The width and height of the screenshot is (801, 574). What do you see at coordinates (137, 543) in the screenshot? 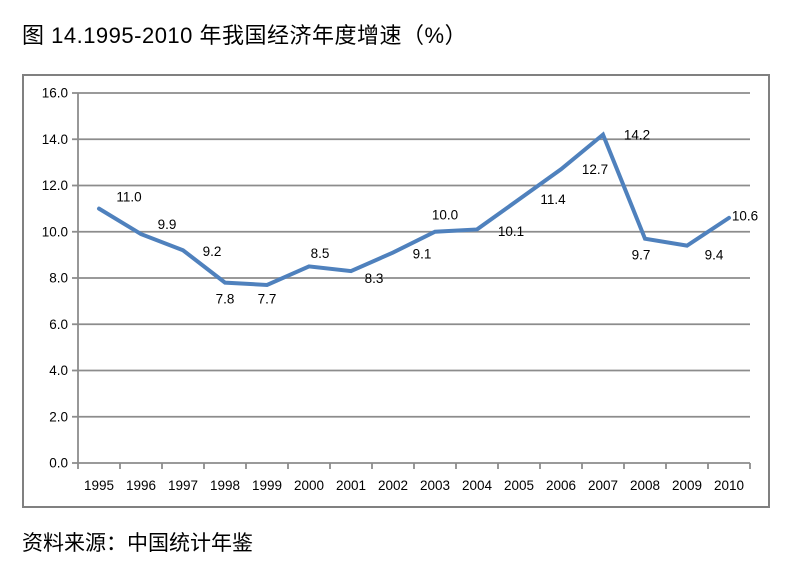
I see `source-note: 资料来源：中国统计年鉴` at bounding box center [137, 543].